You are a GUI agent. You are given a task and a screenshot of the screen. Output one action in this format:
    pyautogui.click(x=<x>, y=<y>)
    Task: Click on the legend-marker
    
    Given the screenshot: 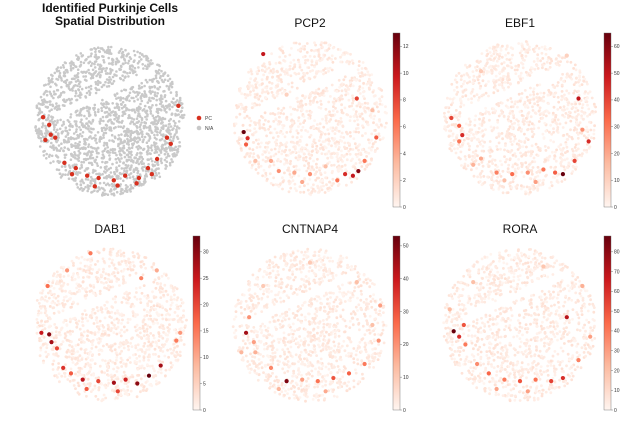 What is the action you would take?
    pyautogui.click(x=199, y=118)
    